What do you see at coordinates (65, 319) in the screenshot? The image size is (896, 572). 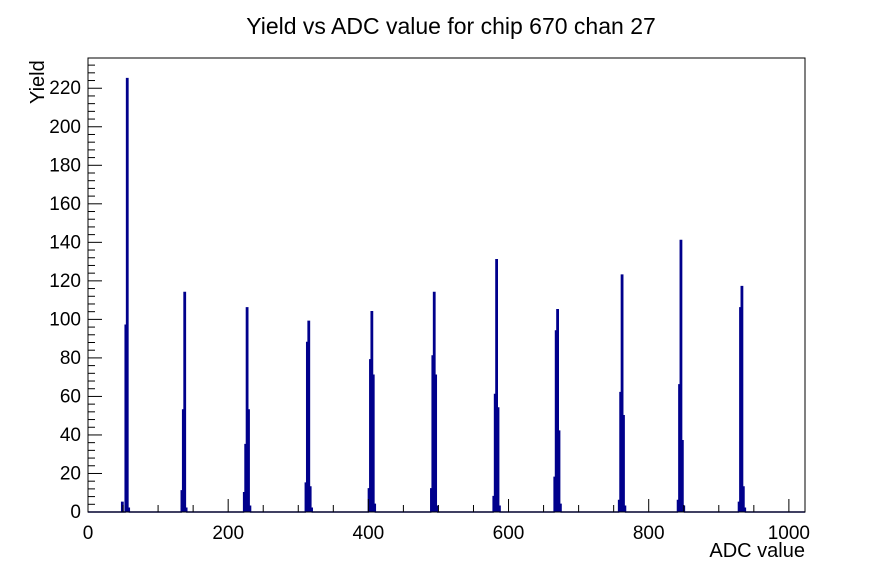 I see `y-tick-label: 100` at bounding box center [65, 319].